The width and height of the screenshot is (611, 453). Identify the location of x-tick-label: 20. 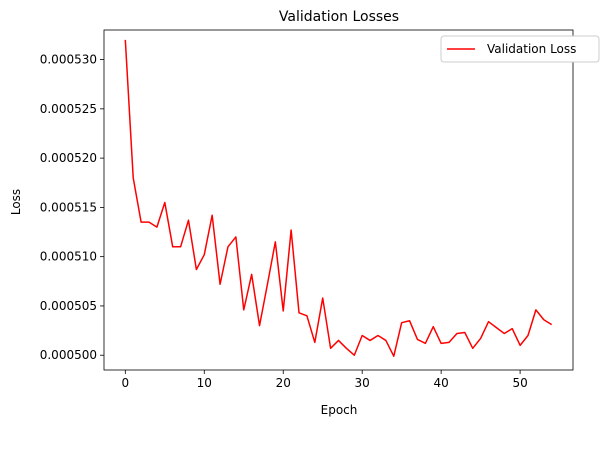
(283, 383).